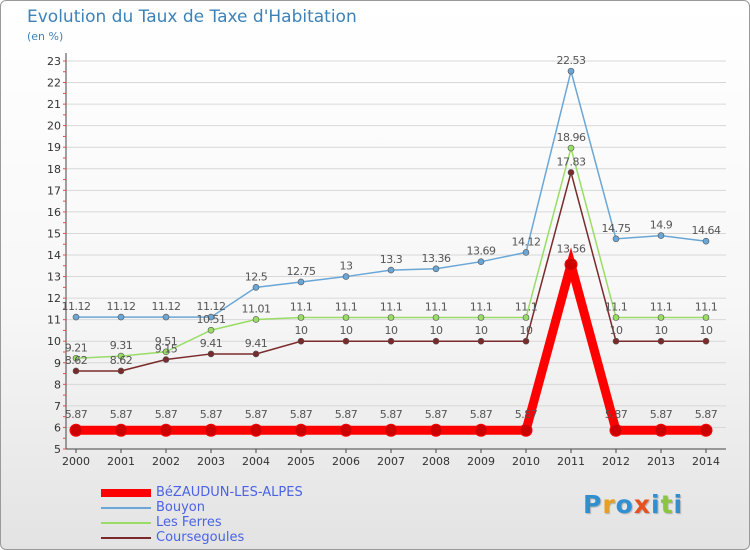 The height and width of the screenshot is (550, 750). What do you see at coordinates (346, 461) in the screenshot?
I see `x-tick-label: 2006` at bounding box center [346, 461].